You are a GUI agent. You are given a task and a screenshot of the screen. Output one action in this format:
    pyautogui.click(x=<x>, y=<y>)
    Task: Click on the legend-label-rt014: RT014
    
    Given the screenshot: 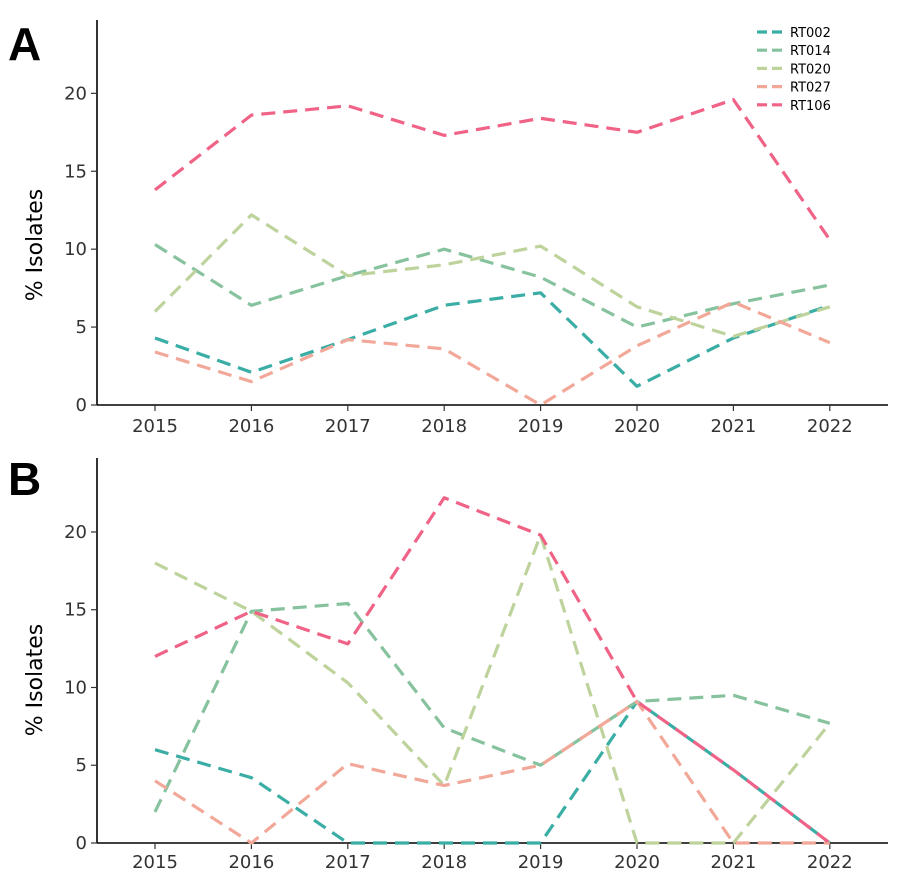 What is the action you would take?
    pyautogui.click(x=810, y=51)
    